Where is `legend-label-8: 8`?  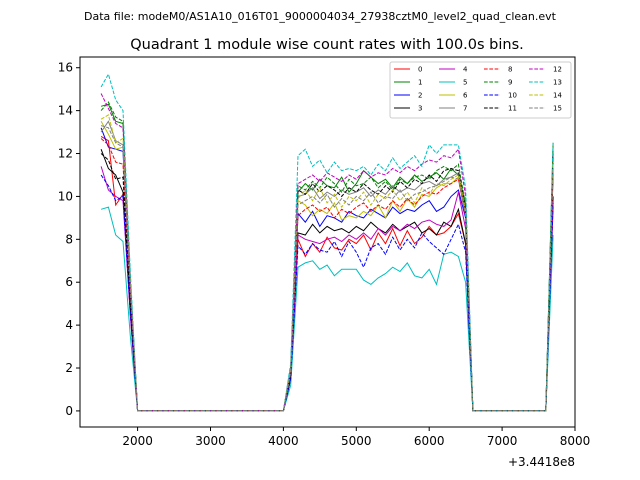 legend-label-8: 8 is located at coordinates (510, 70).